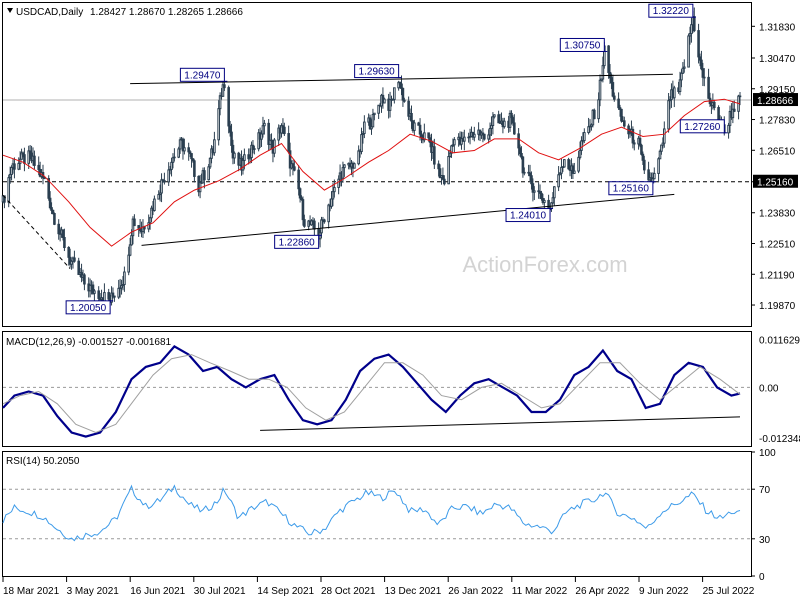  I want to click on date-tick-label: 3 May 2021, so click(93, 591).